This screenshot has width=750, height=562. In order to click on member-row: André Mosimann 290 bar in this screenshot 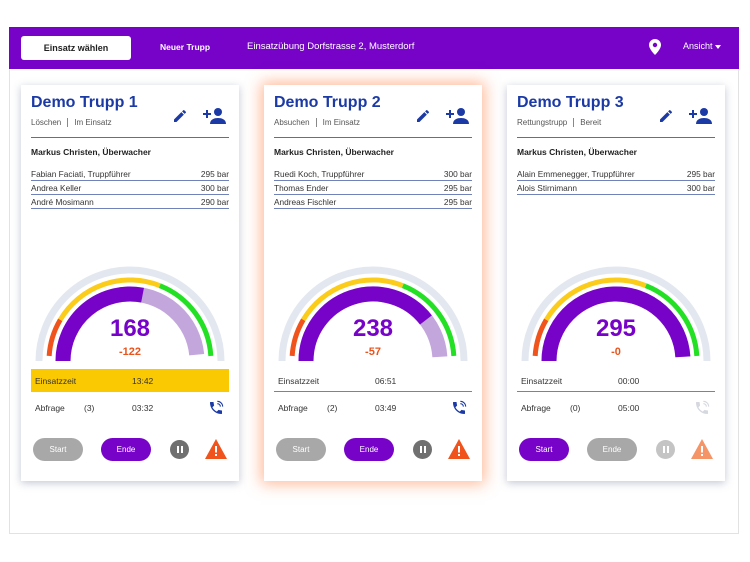, I will do `click(130, 202)`.